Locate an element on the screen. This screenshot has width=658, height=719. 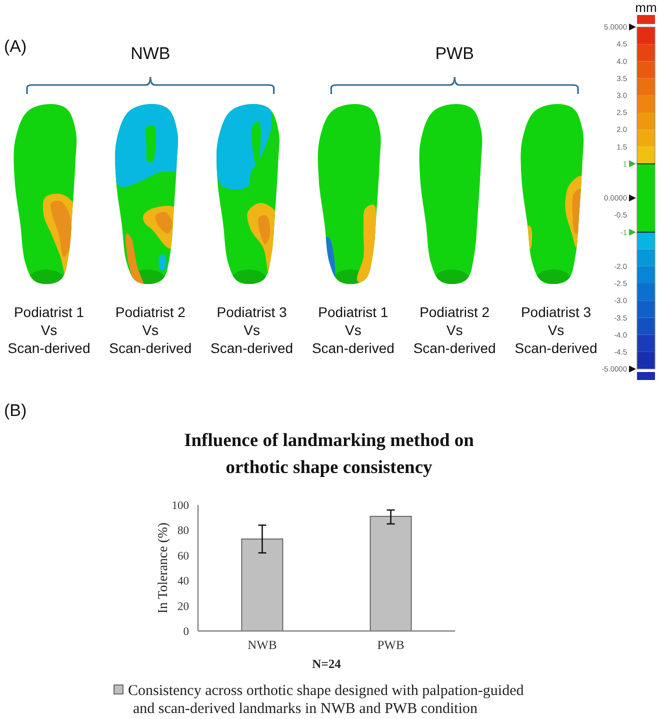
y-tick-label: 0 is located at coordinates (186, 632).